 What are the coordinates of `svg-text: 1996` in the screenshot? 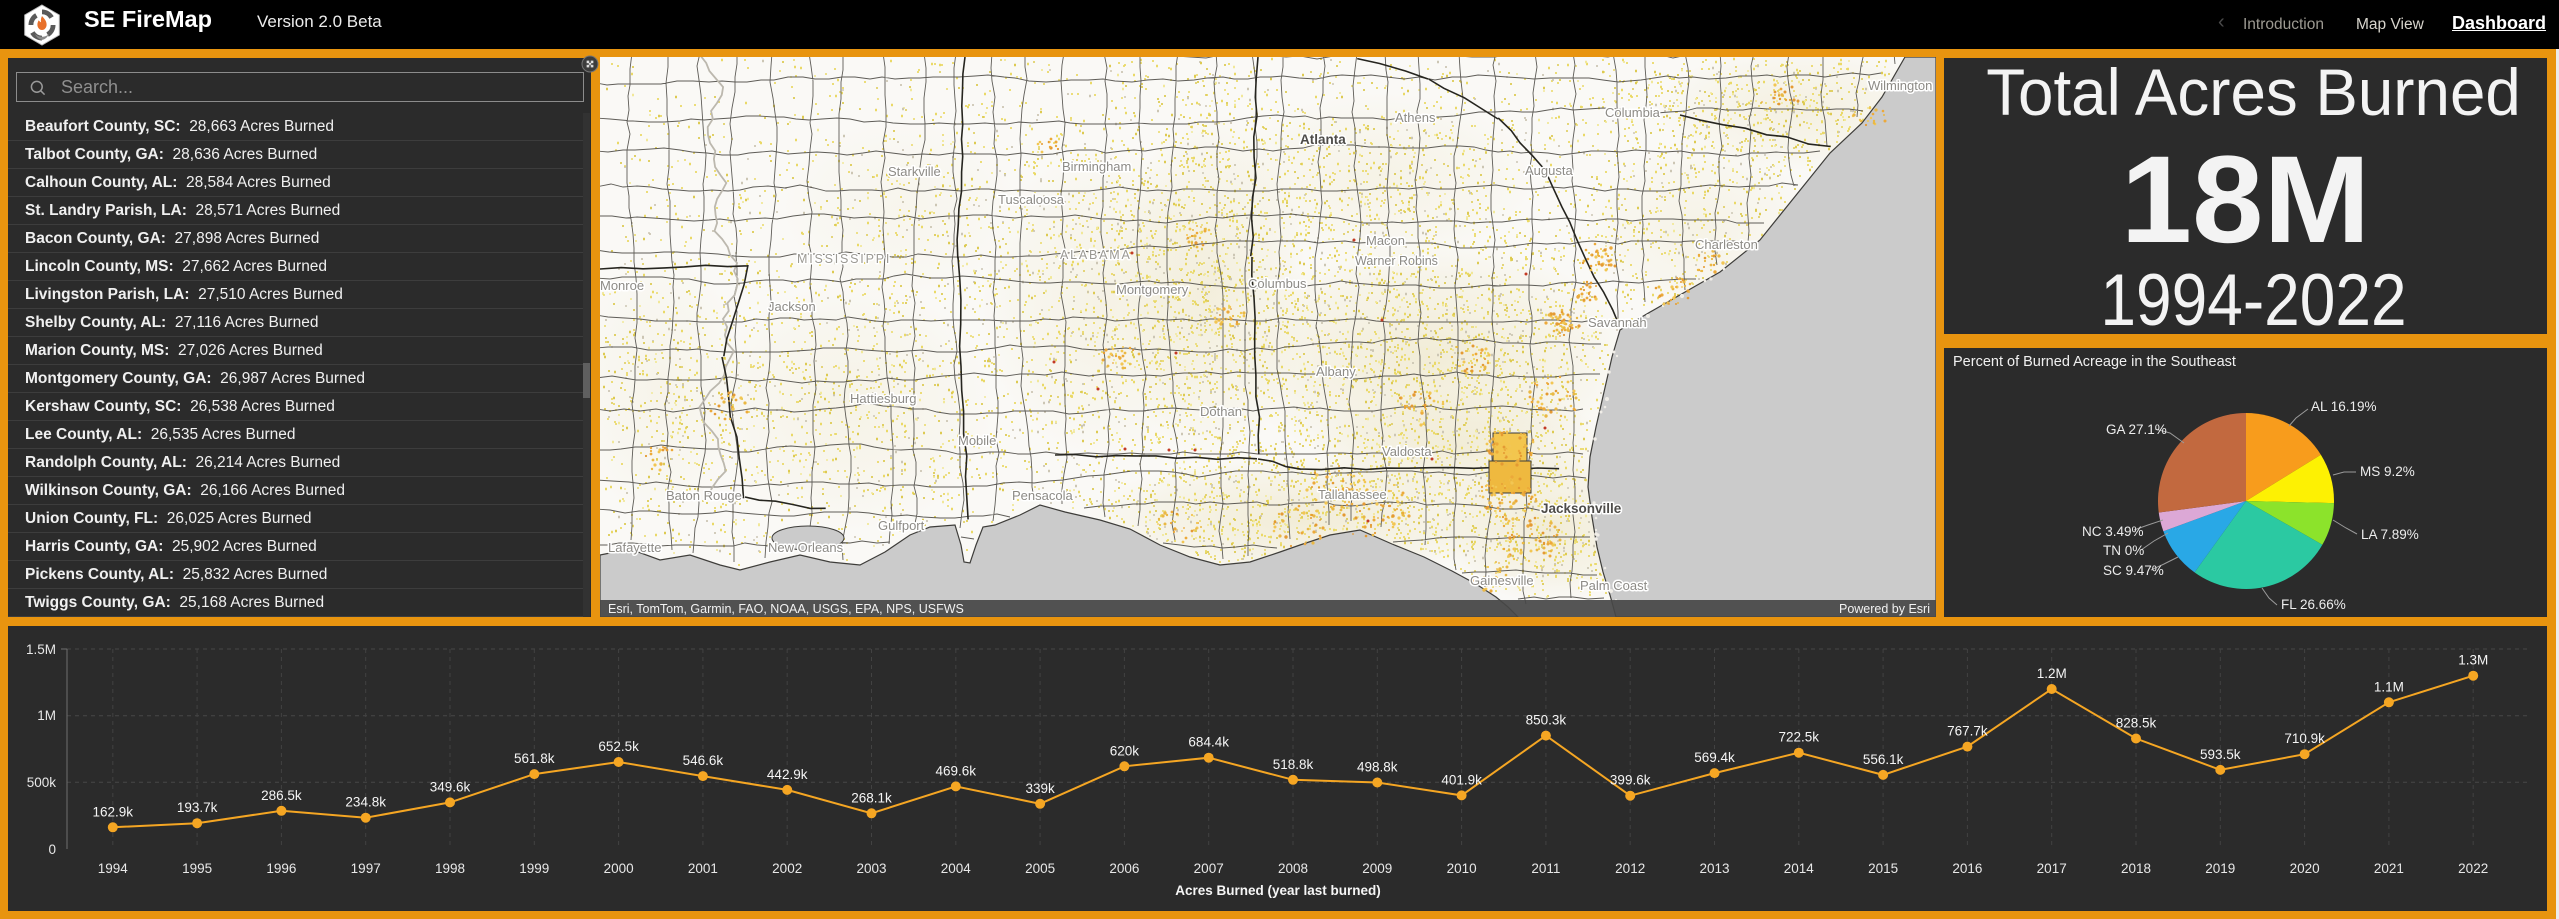 It's located at (281, 868).